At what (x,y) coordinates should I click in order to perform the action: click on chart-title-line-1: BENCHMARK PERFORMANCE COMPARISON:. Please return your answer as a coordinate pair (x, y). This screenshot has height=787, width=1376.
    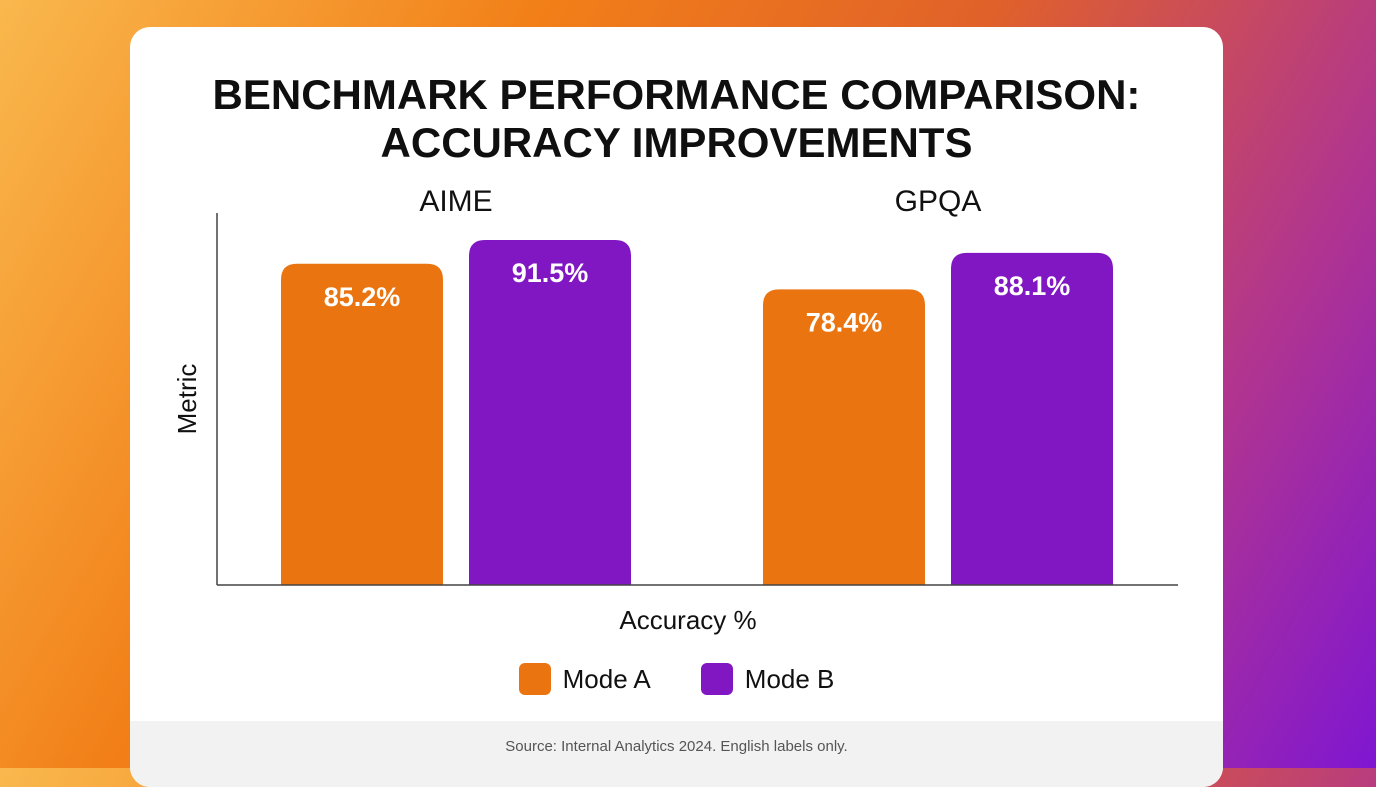
    Looking at the image, I should click on (676, 94).